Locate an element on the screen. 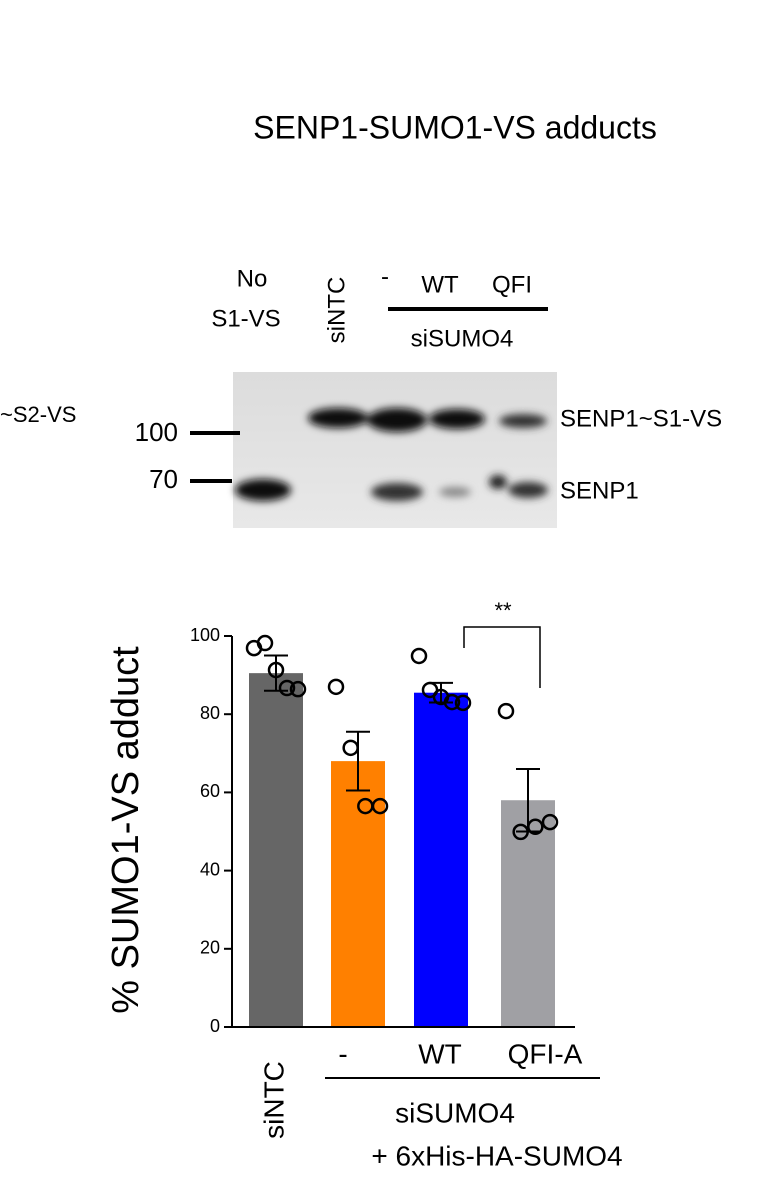 The height and width of the screenshot is (1192, 773). y-axis-label: % SUMO1-VS adduct is located at coordinates (126, 830).